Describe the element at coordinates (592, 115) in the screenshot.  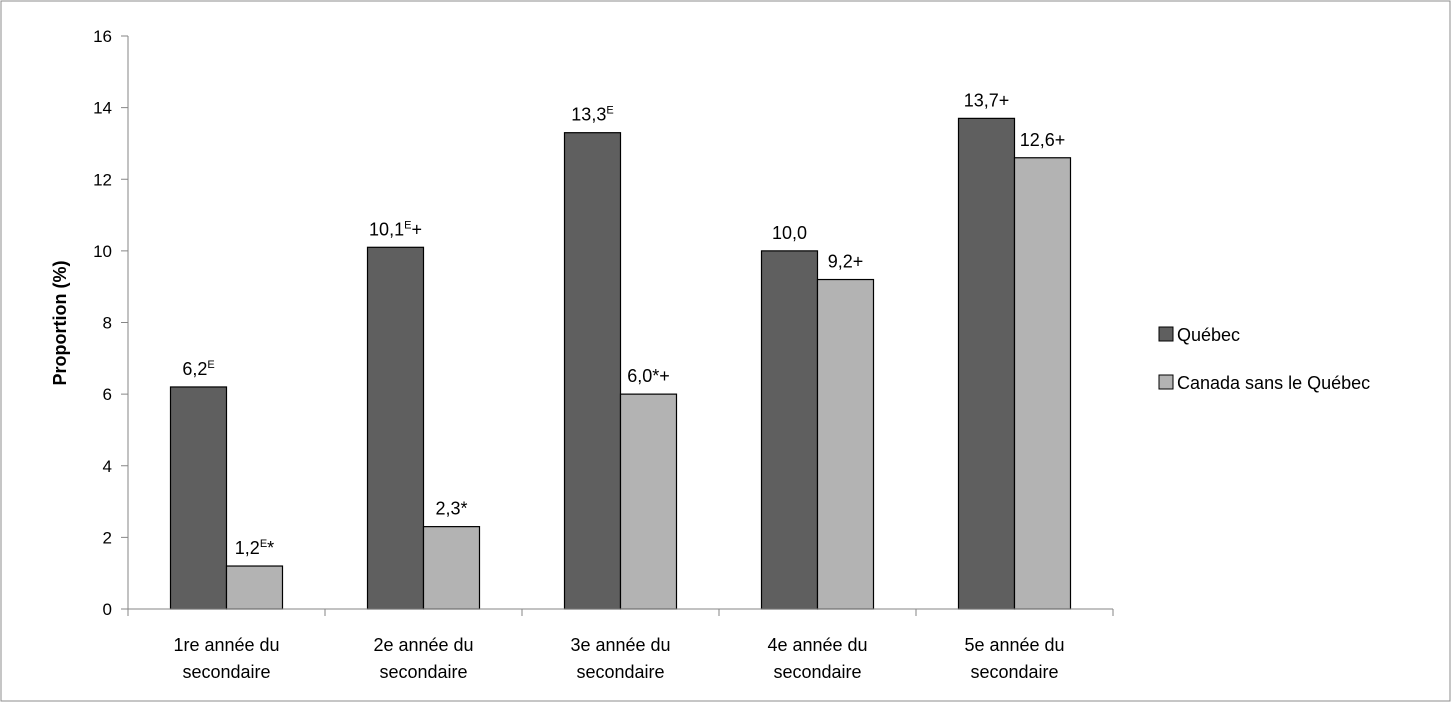
I see `data-label: 13,3E` at that location.